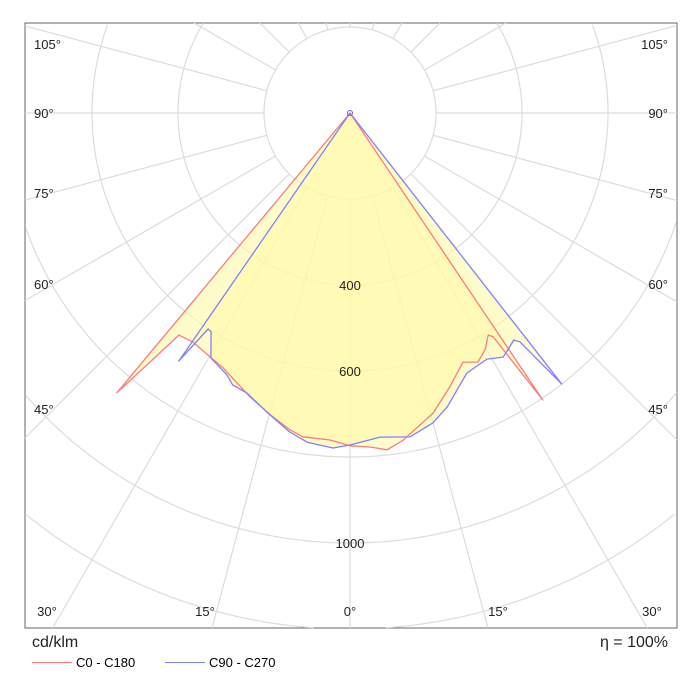 The width and height of the screenshot is (700, 700). What do you see at coordinates (633, 642) in the screenshot?
I see `efficiency-label: η = 100%` at bounding box center [633, 642].